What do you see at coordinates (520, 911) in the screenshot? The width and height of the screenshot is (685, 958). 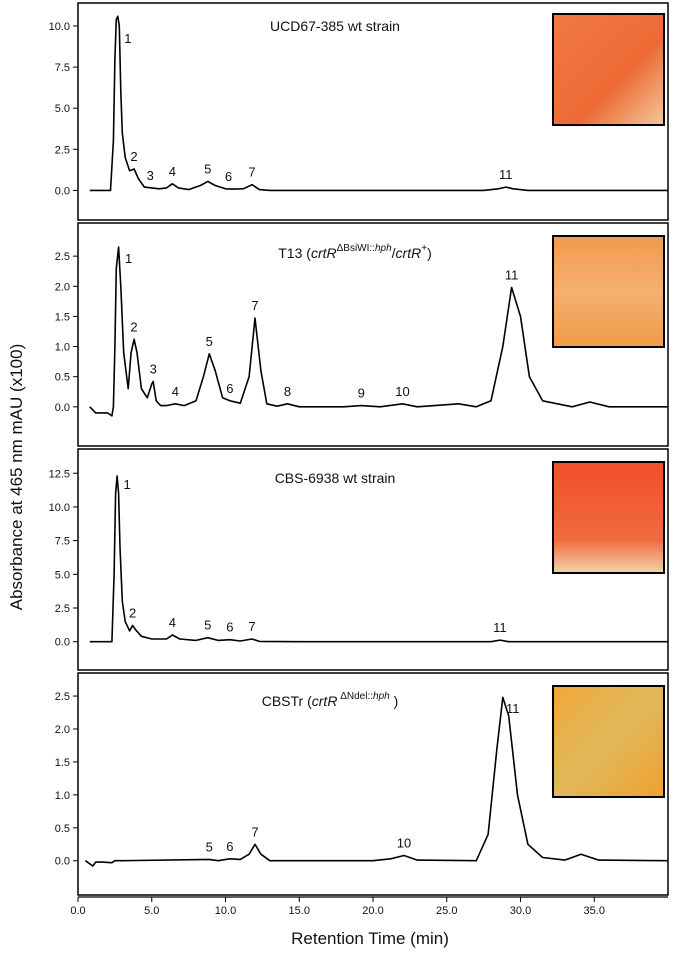 I see `x-tick-label: 30.0` at bounding box center [520, 911].